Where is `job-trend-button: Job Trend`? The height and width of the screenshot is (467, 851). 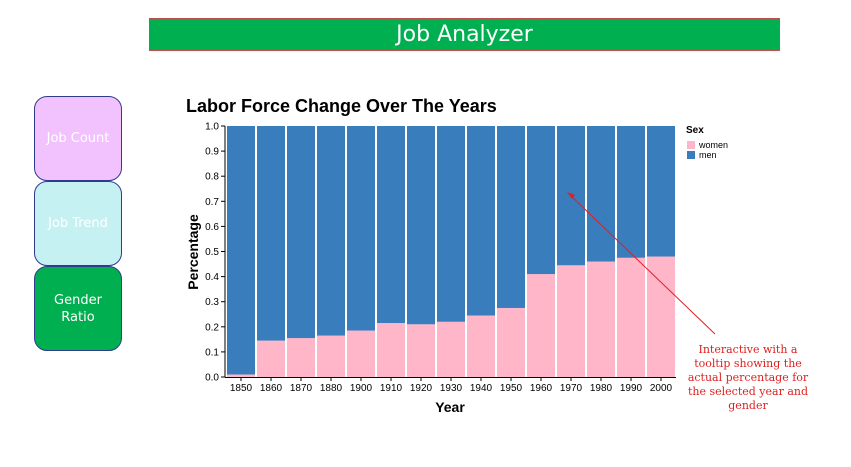 job-trend-button: Job Trend is located at coordinates (78, 223).